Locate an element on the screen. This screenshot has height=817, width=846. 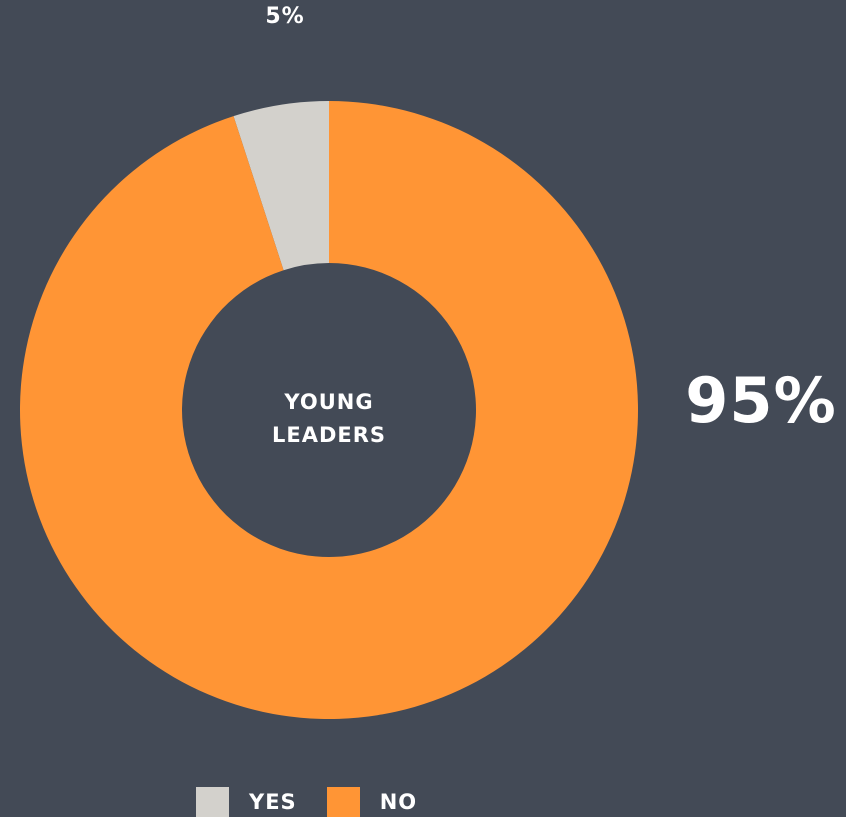
center-label-line-1: YOUNG is located at coordinates (329, 402).